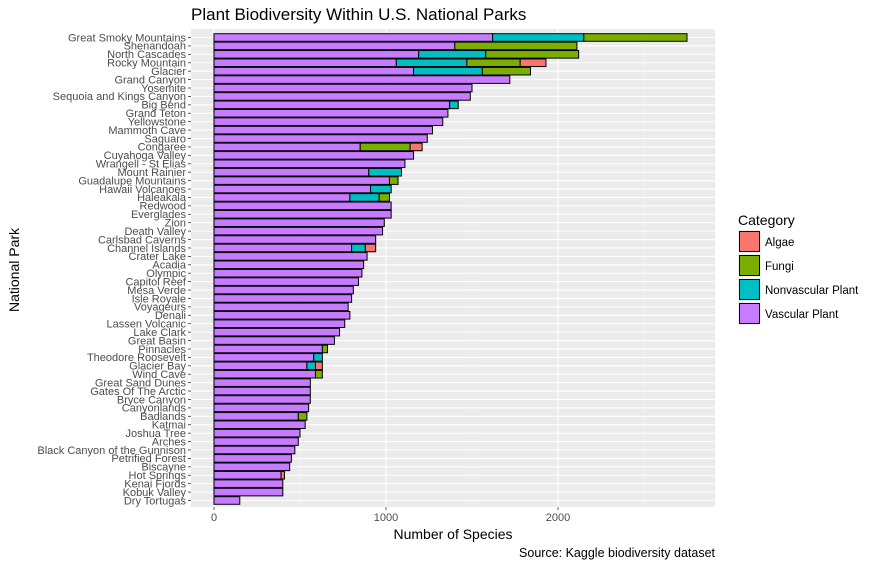  I want to click on y-tick-label: Shenandoah, so click(155, 47).